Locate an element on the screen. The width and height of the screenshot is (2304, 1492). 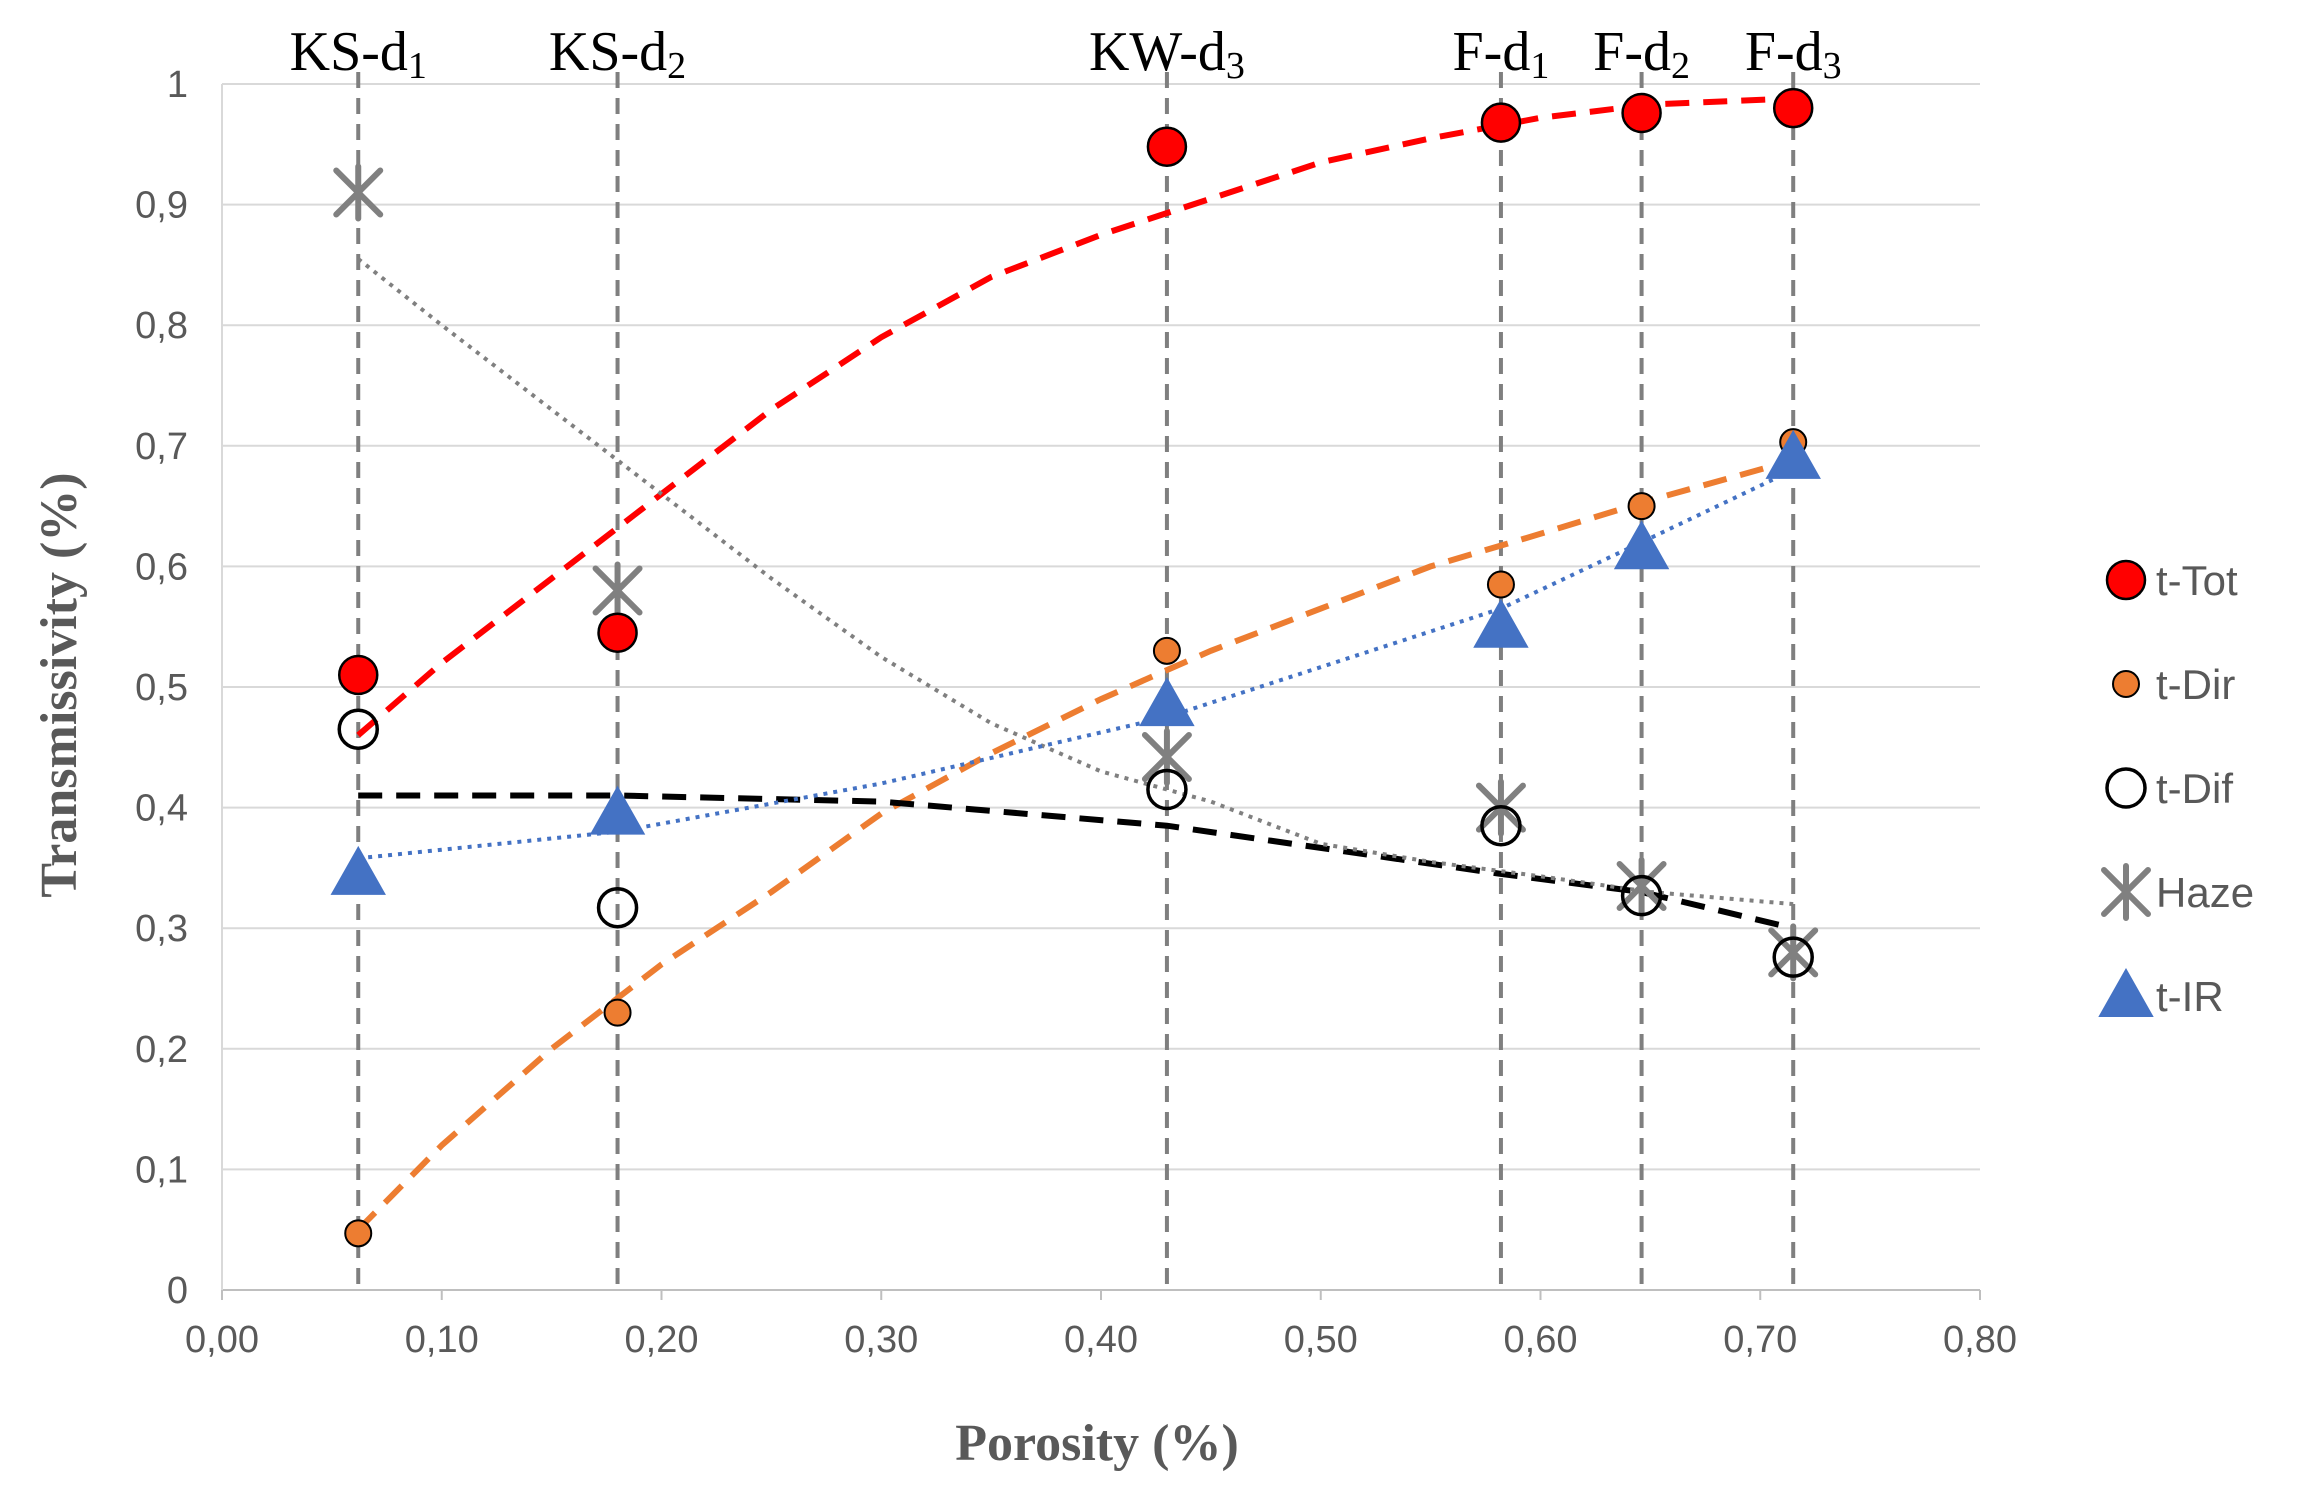
legend-entry: Haze is located at coordinates (2177, 892).